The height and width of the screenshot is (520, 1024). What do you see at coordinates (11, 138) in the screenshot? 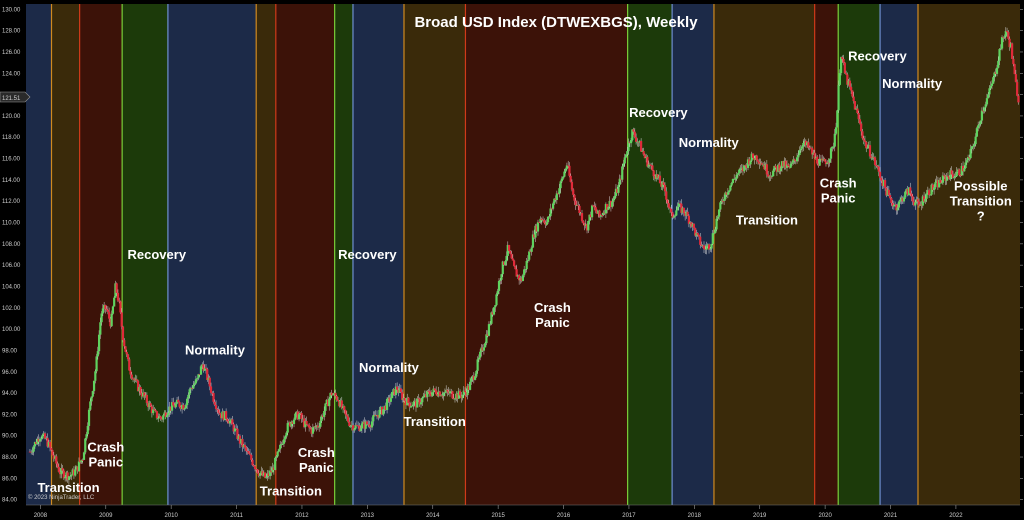
I see `y-tick-label: 118.00` at bounding box center [11, 138].